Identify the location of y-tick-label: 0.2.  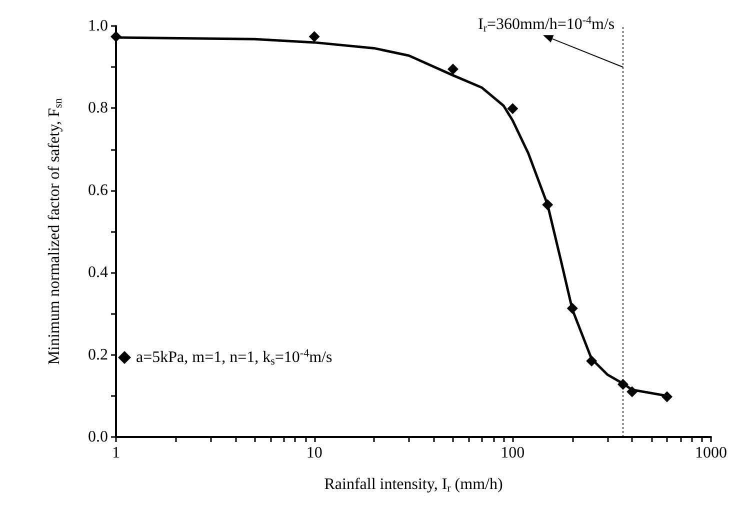
(98, 355).